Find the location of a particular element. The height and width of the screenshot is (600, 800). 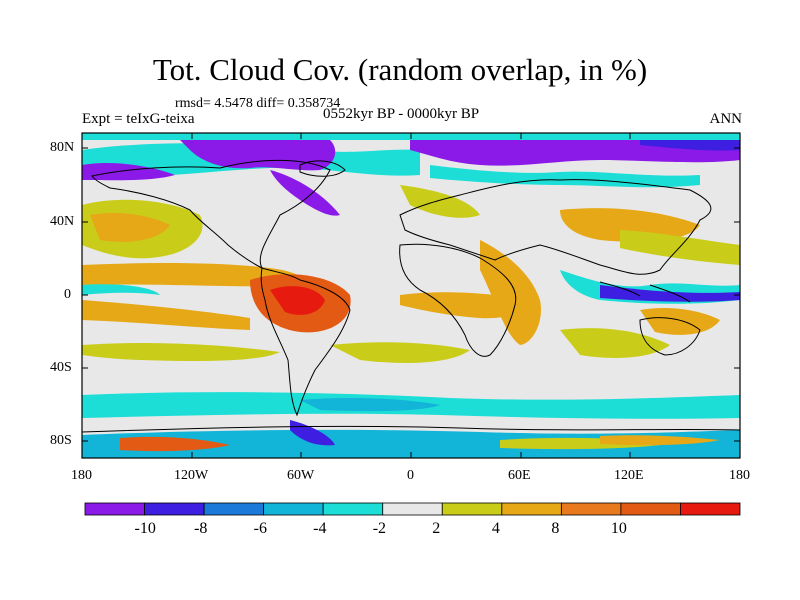

stats-label: rmsd= 4.5478 diff= 0.358734 is located at coordinates (258, 103).